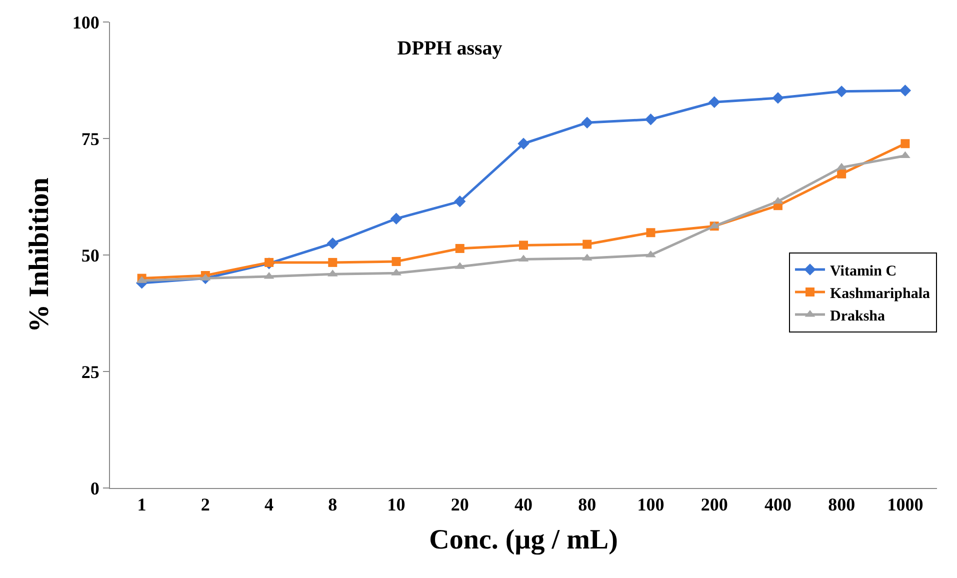 This screenshot has height=578, width=957. I want to click on y-tick-label: 25, so click(90, 372).